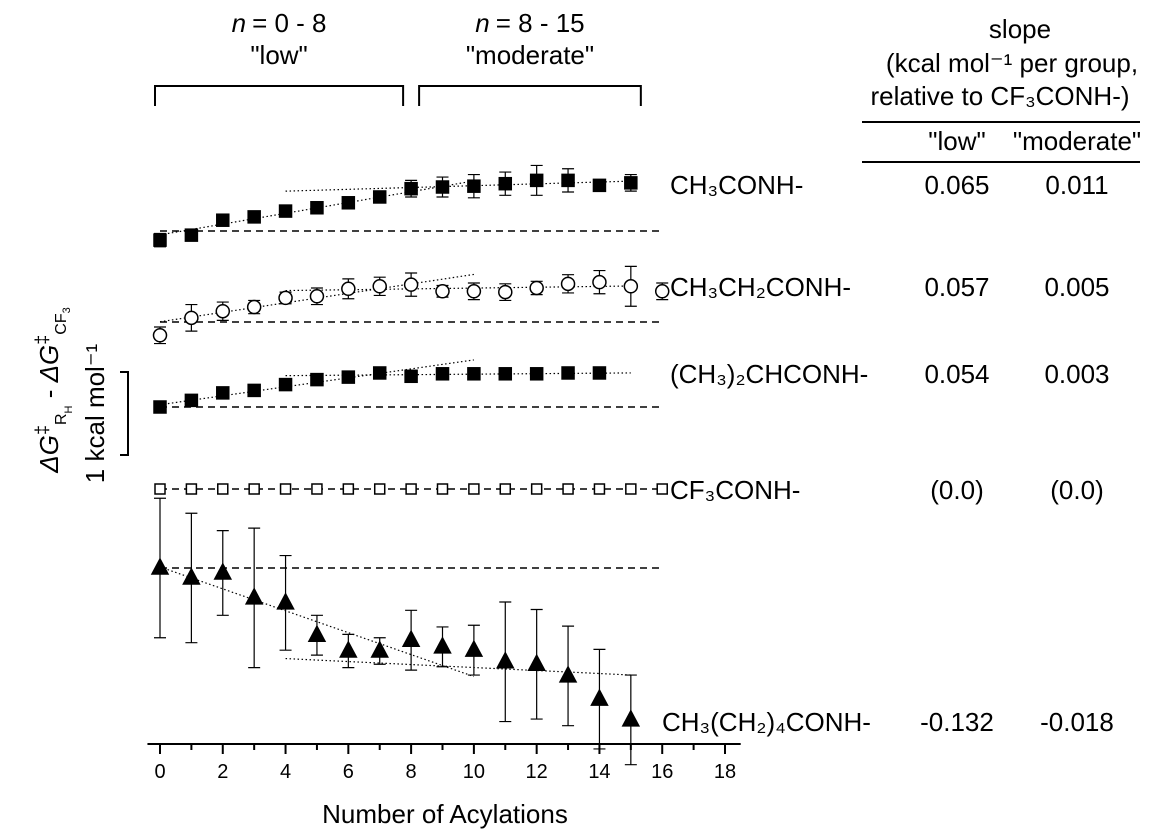 This screenshot has height=837, width=1152. I want to click on y-axis-label-part: H, so click(69, 409).